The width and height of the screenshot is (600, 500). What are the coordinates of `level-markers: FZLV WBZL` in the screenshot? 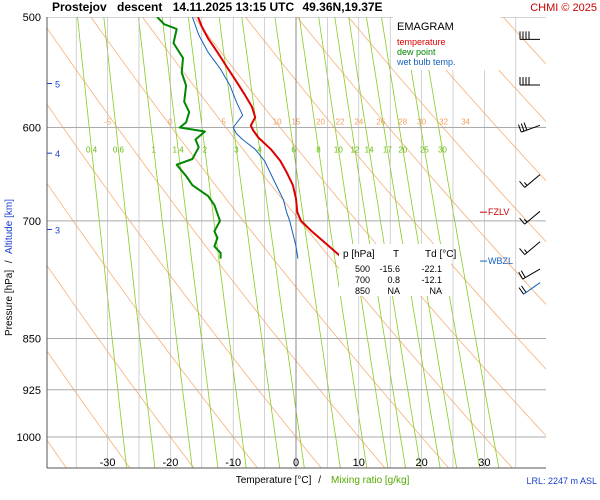 It's located at (496, 236).